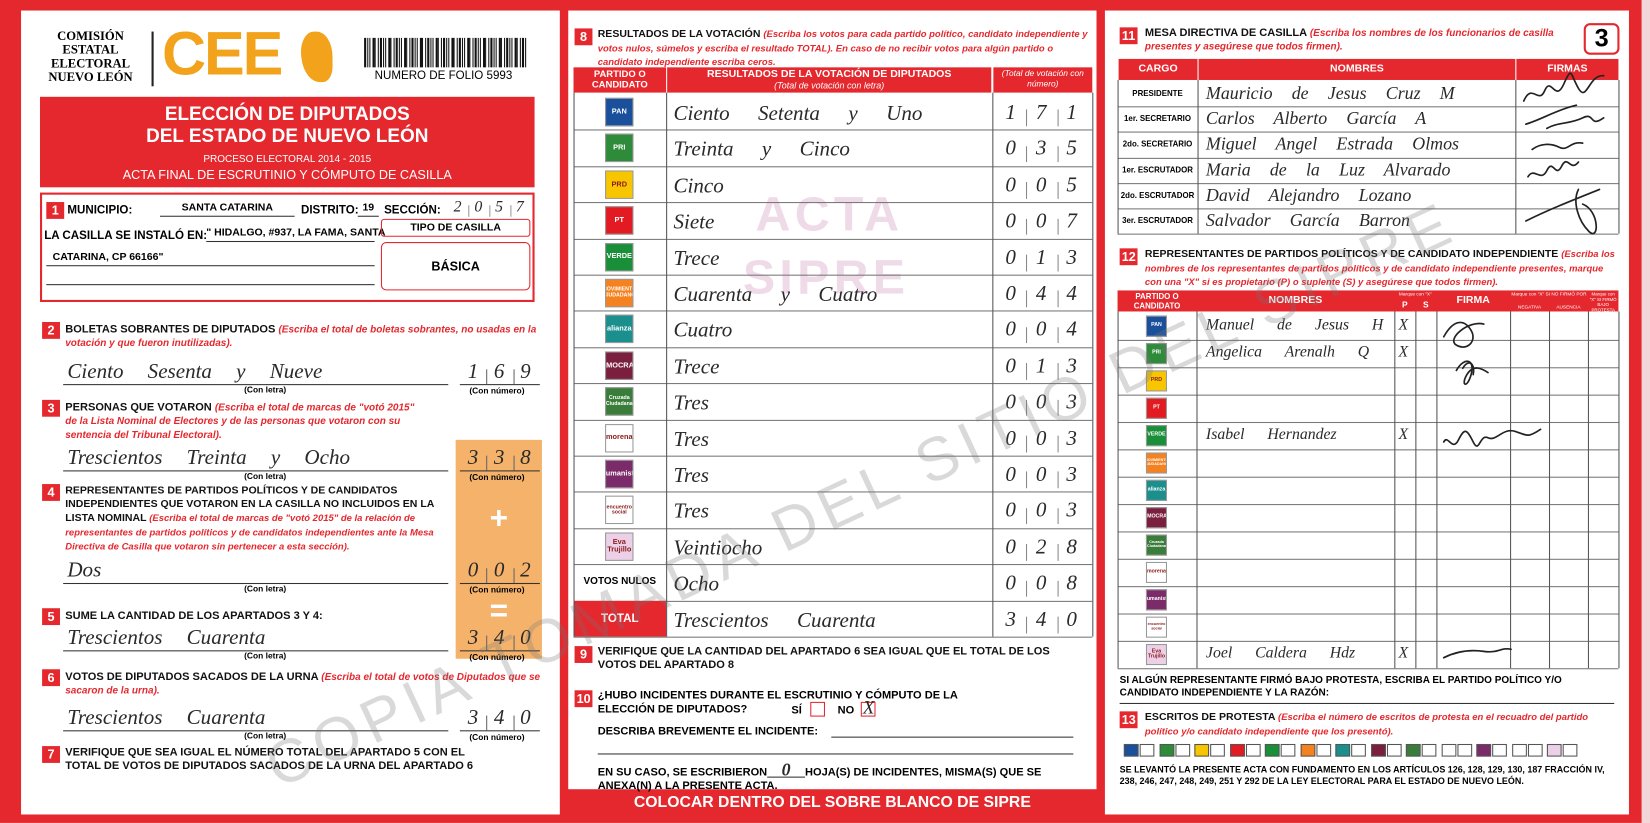 This screenshot has width=1650, height=823. What do you see at coordinates (90, 77) in the screenshot?
I see `commission-name: NUEVO LEÓN` at bounding box center [90, 77].